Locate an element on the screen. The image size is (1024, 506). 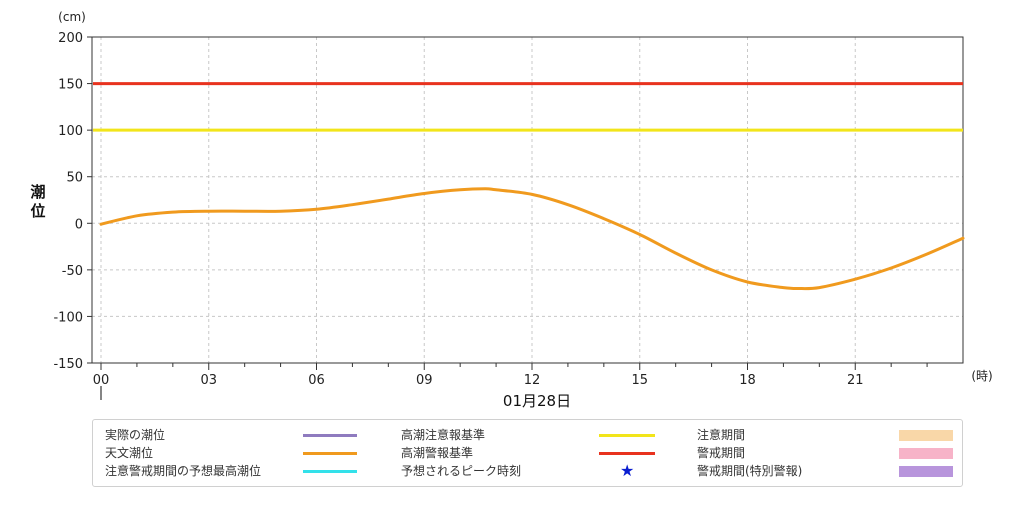
y-tick-label: -150 is located at coordinates (68, 364).